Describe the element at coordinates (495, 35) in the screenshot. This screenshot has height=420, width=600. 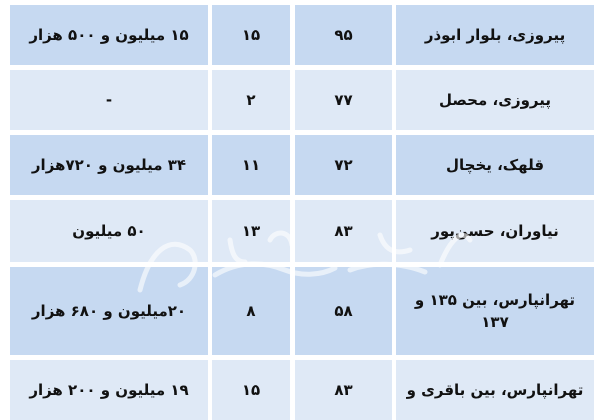
I see `location-cell: پیروزی، بلوار ابوذر` at that location.